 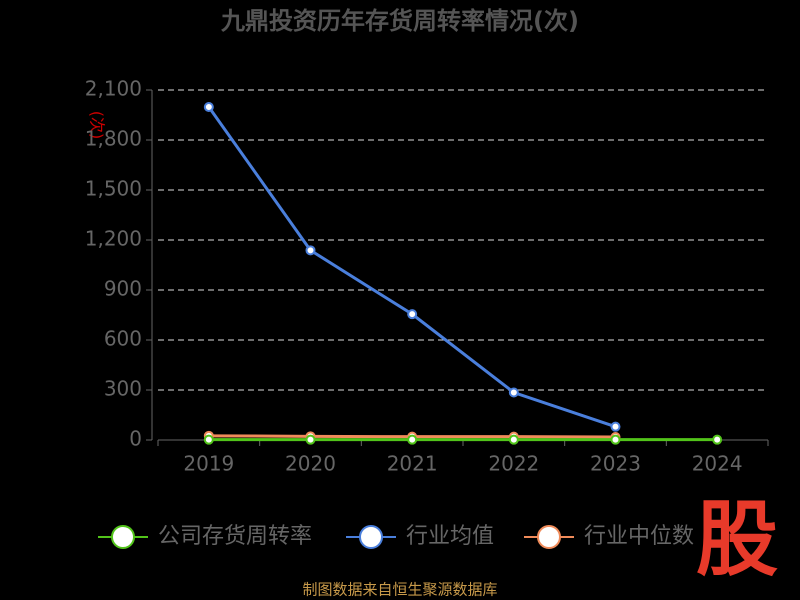 What do you see at coordinates (450, 536) in the screenshot?
I see `legend-label: 行业均值` at bounding box center [450, 536].